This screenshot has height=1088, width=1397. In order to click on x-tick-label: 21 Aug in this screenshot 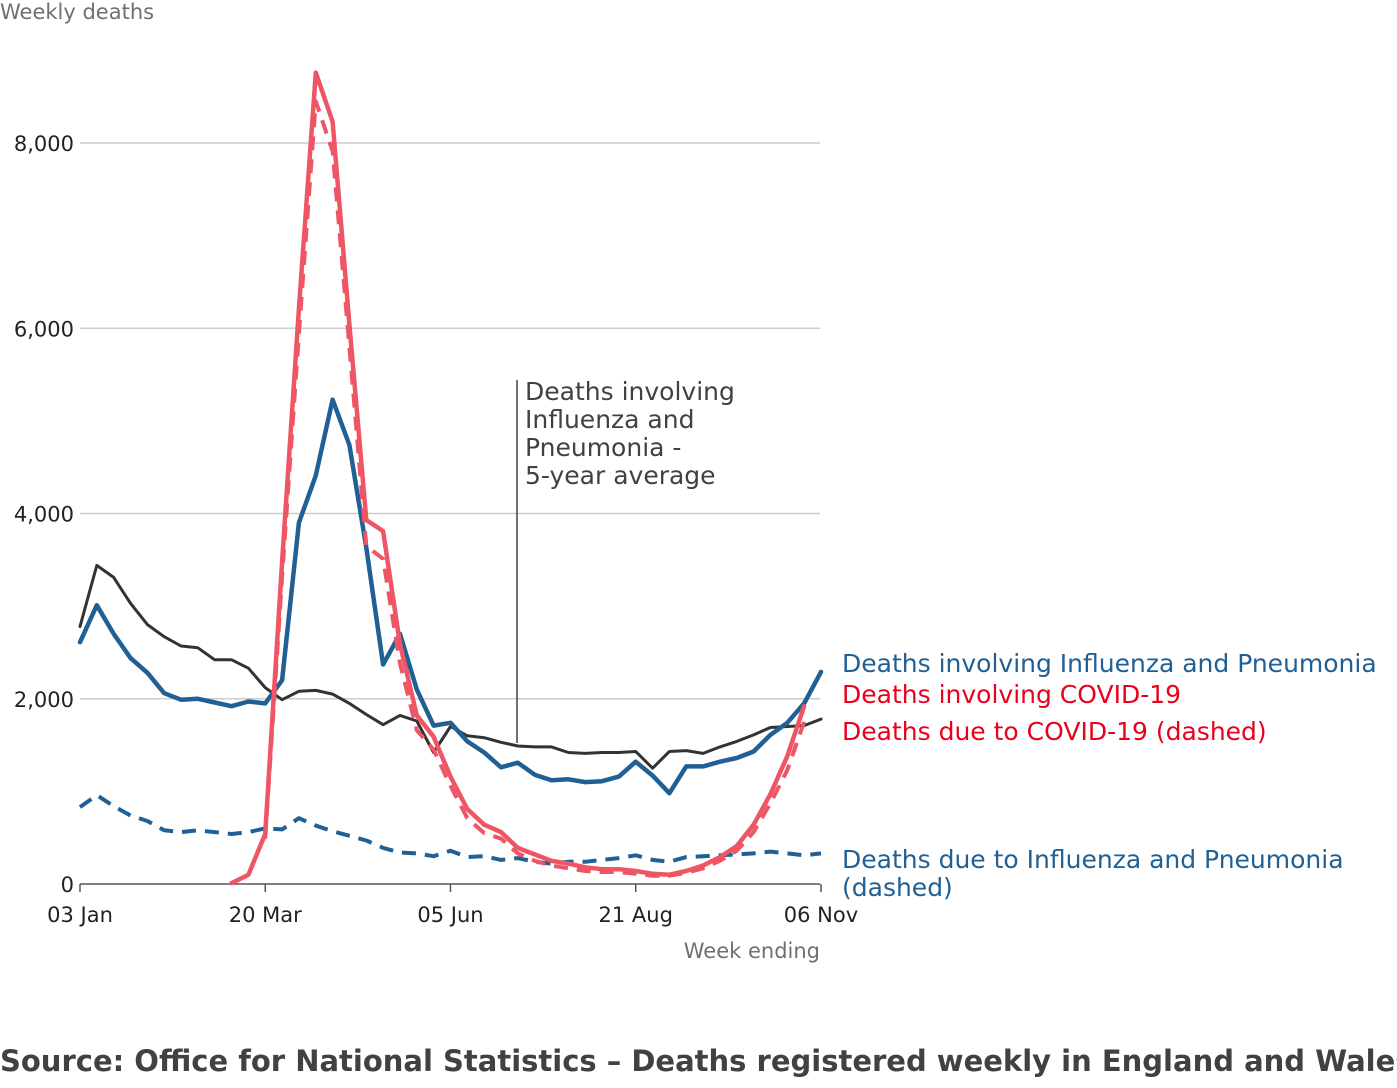, I will do `click(636, 915)`.